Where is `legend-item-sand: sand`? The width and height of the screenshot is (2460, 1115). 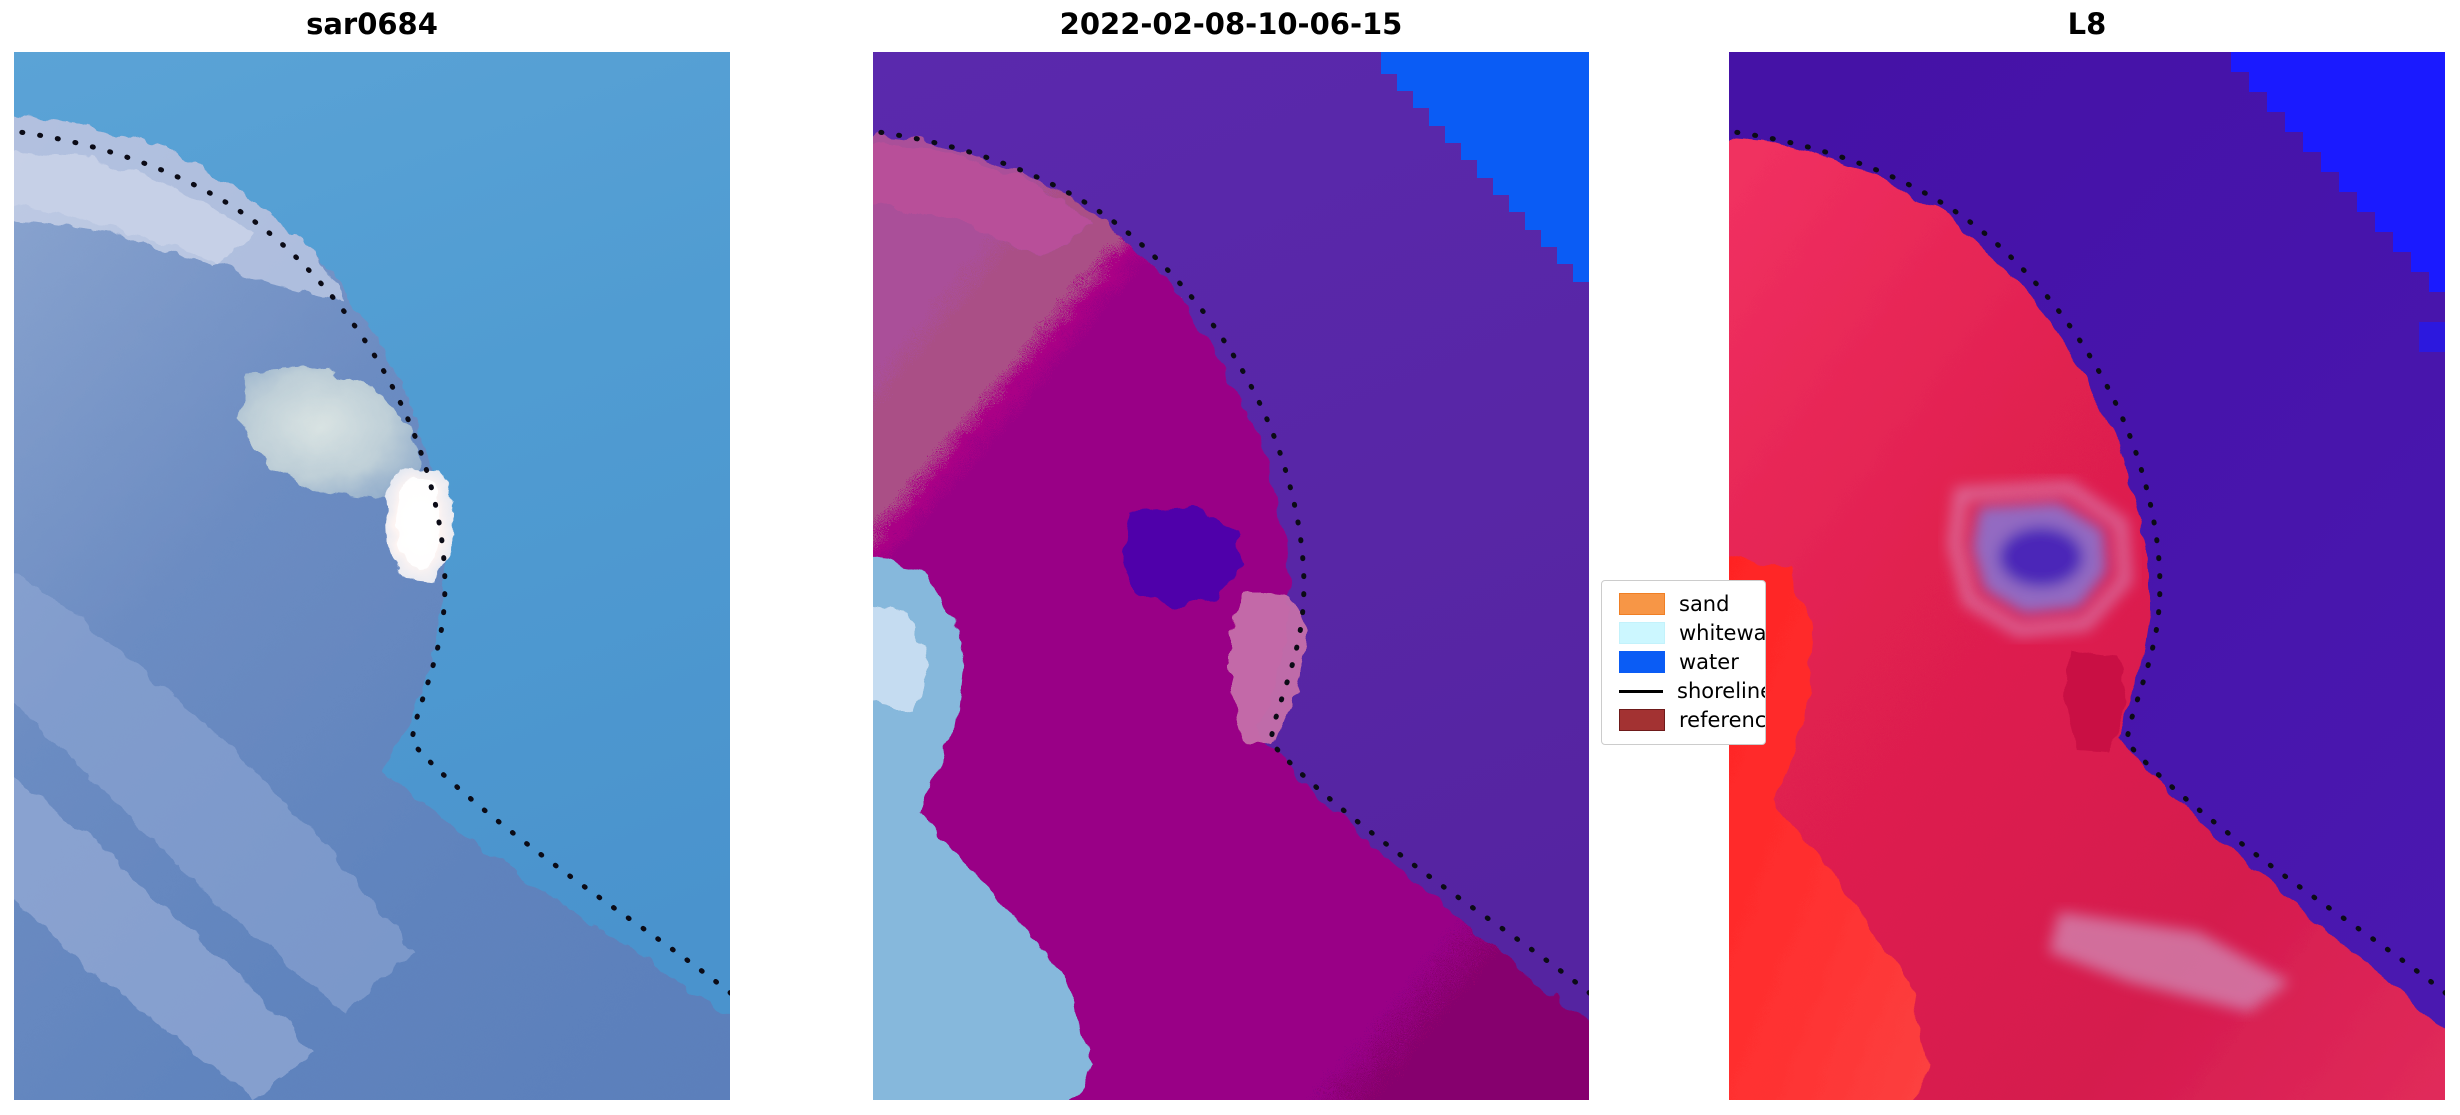 legend-item-sand: sand is located at coordinates (1683, 603).